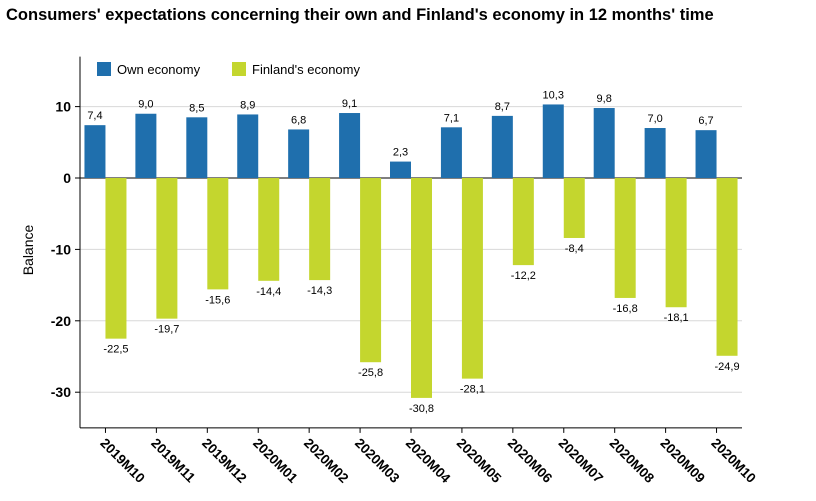 The image size is (816, 501). I want to click on data-label: 6,7, so click(705, 121).